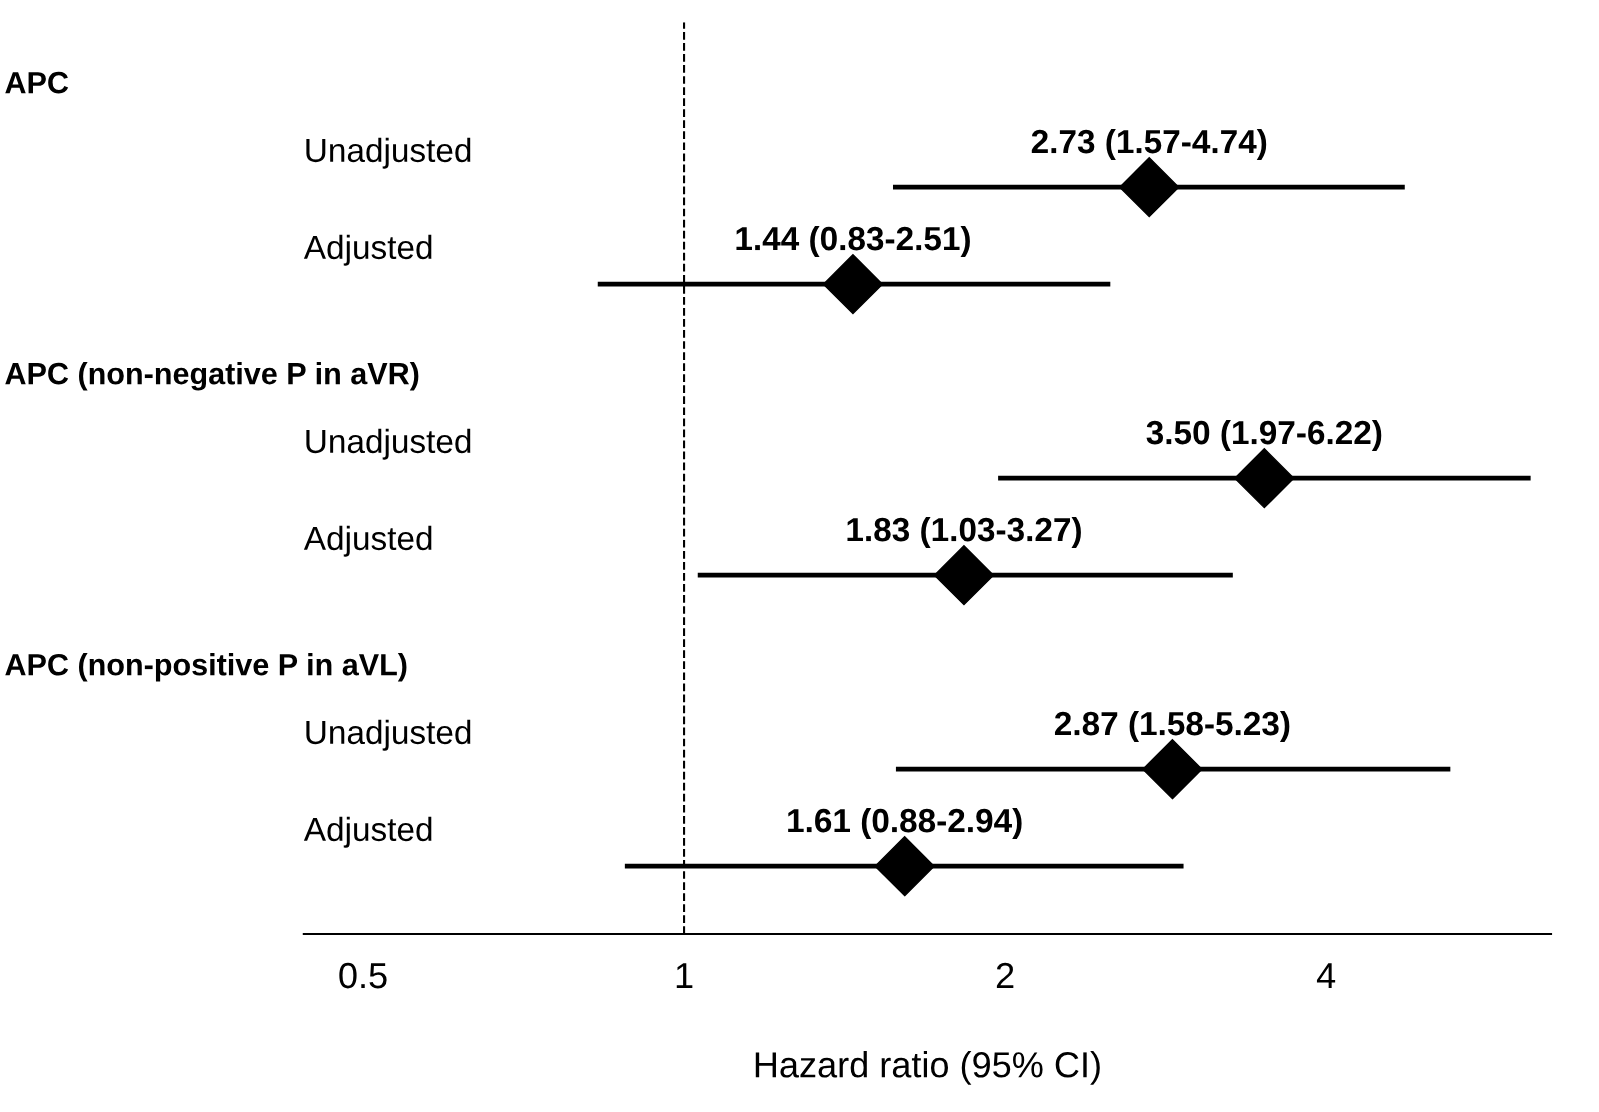 The width and height of the screenshot is (1599, 1112). I want to click on x-tick-label: 2, so click(1005, 975).